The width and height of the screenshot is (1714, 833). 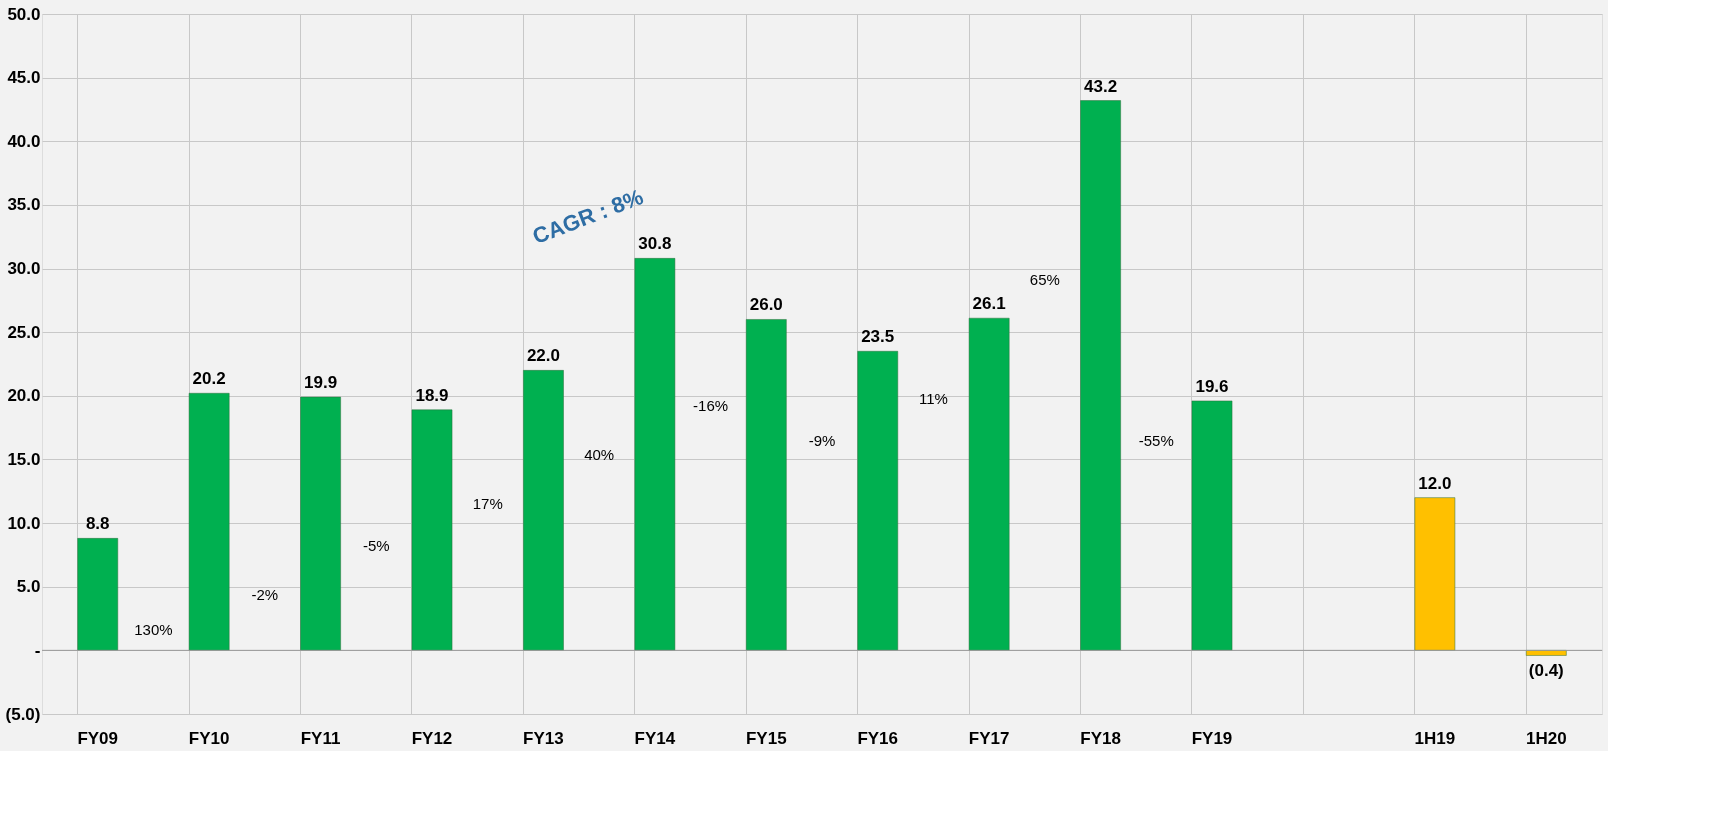 What do you see at coordinates (989, 304) in the screenshot?
I see `data-label: 26.1` at bounding box center [989, 304].